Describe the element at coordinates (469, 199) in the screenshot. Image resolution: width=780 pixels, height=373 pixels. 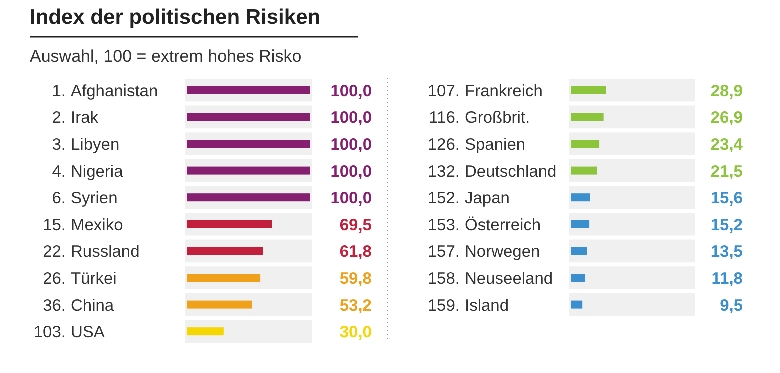
I see `category-label: 152. Japan` at that location.